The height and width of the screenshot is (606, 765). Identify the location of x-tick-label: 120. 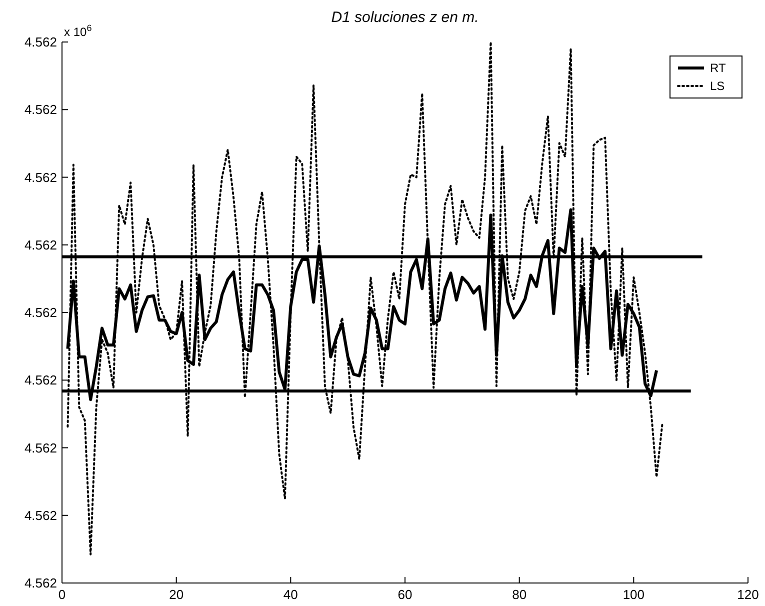
(748, 594).